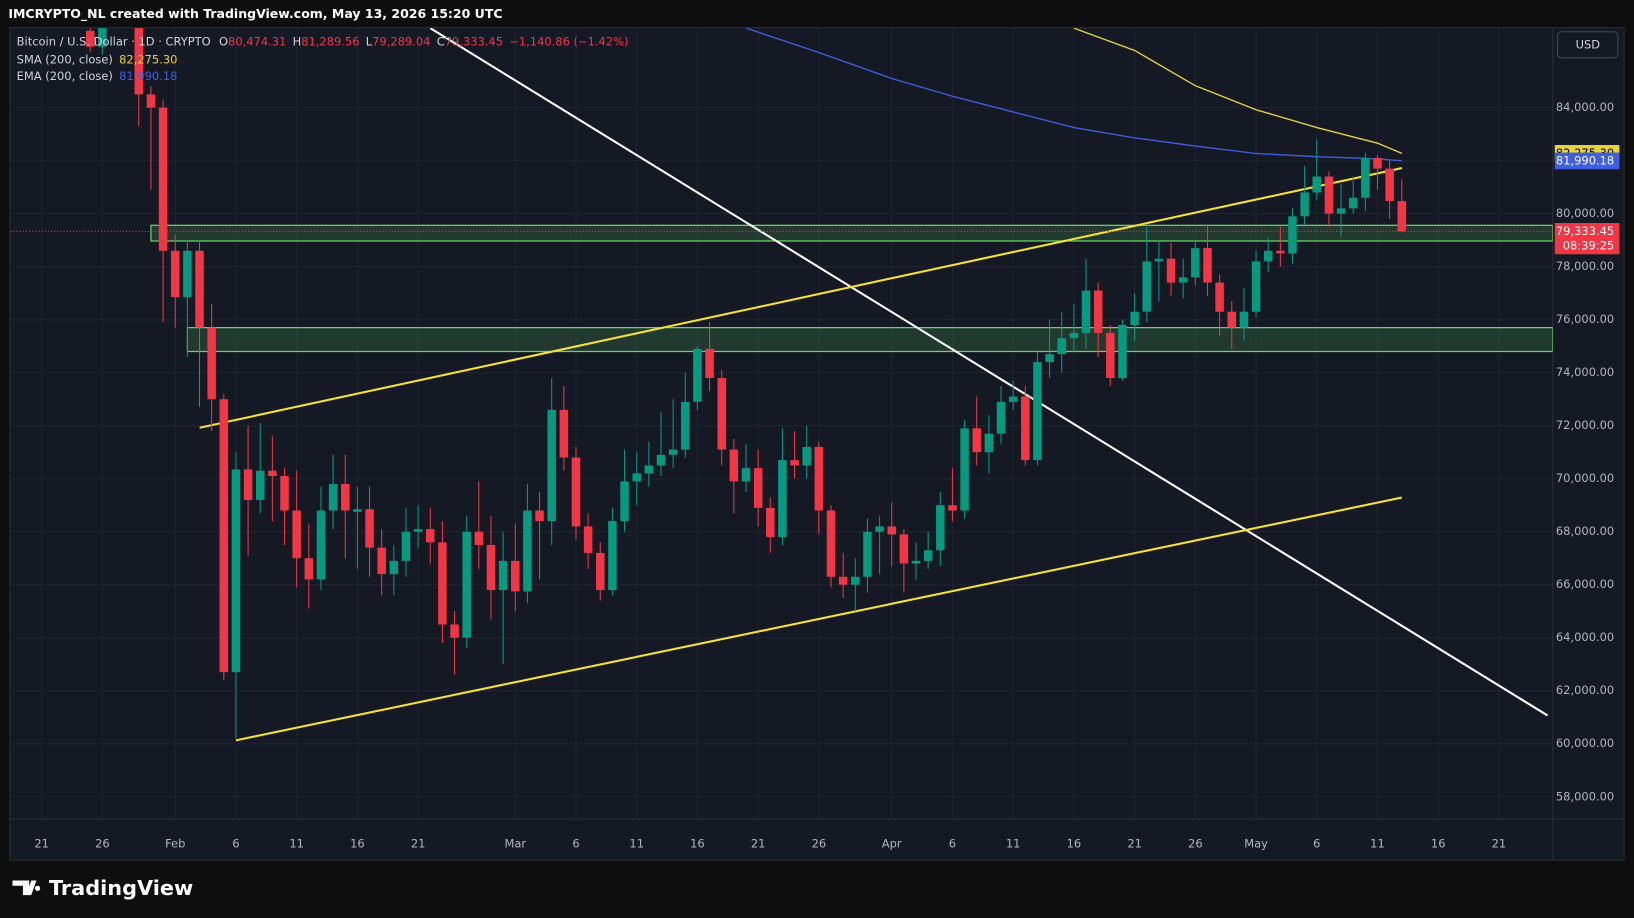  Describe the element at coordinates (297, 41) in the screenshot. I see `ohlc-key: H` at that location.